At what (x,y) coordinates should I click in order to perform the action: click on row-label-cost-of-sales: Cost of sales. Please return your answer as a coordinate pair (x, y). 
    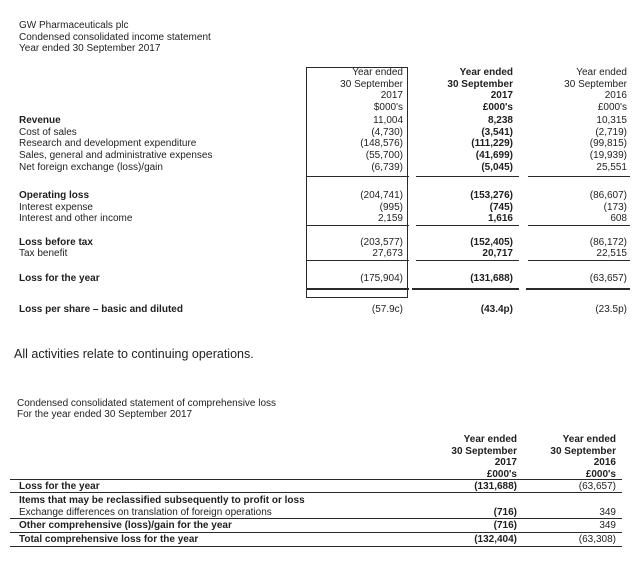
    Looking at the image, I should click on (48, 132).